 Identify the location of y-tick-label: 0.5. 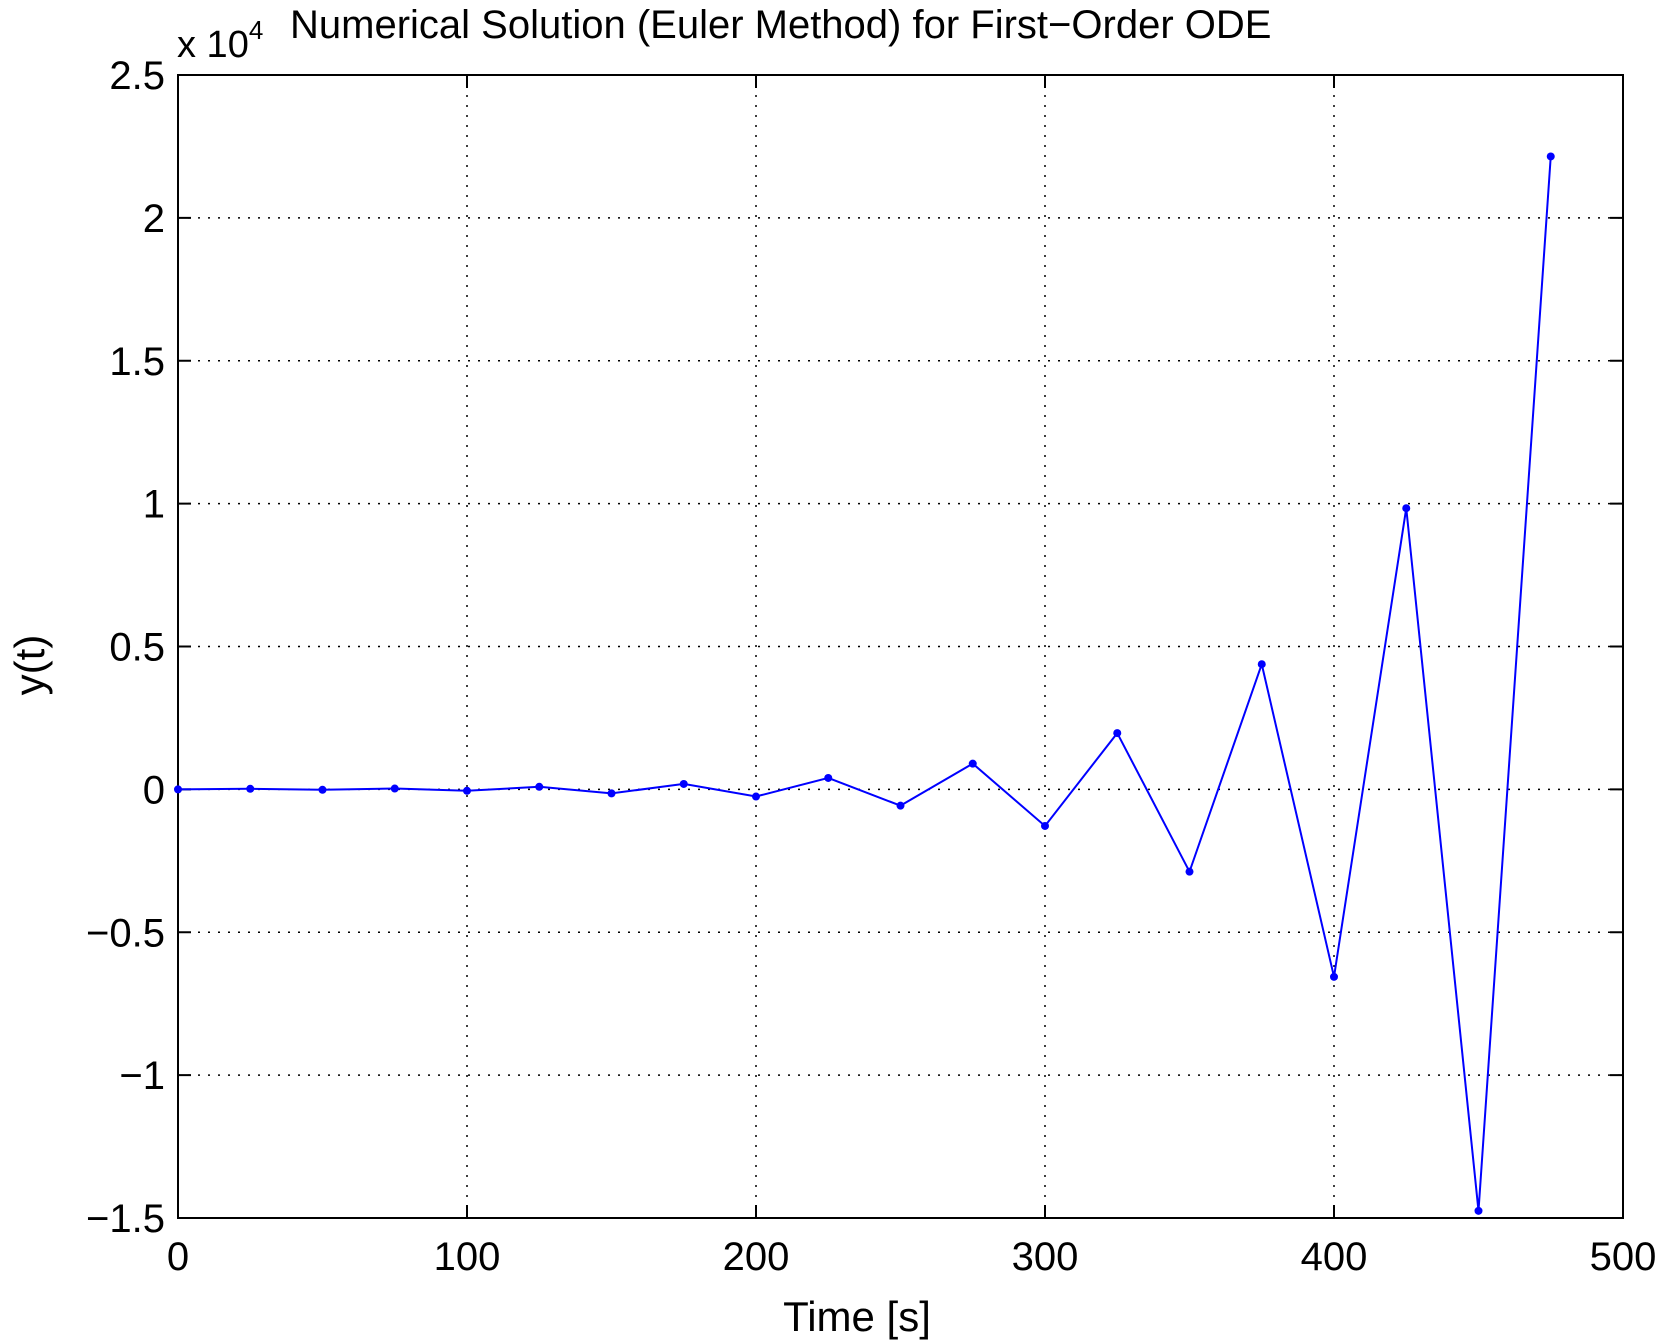
(137, 648).